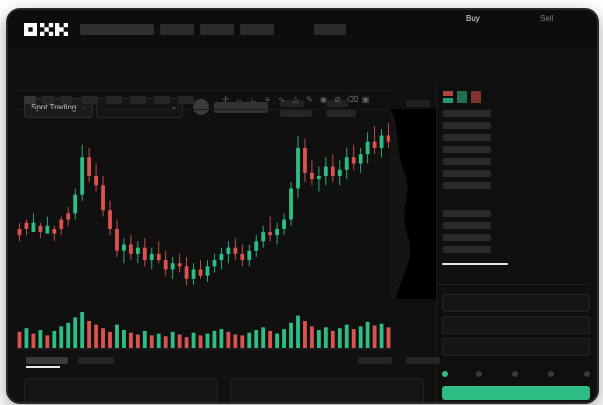 The width and height of the screenshot is (603, 405). Describe the element at coordinates (473, 18) in the screenshot. I see `tab-buy: Buy` at that location.